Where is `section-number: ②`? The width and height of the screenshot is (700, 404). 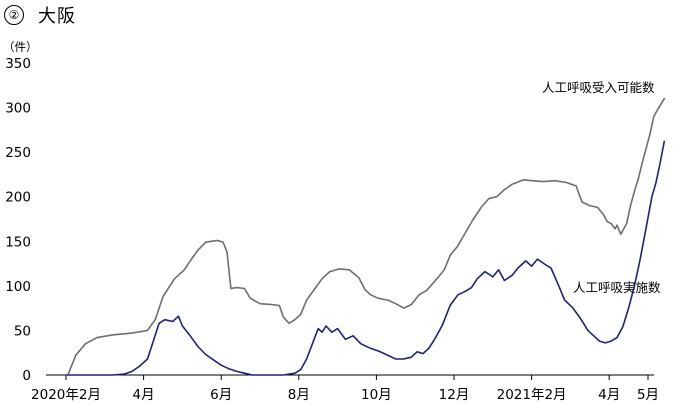 section-number: ② is located at coordinates (14, 15).